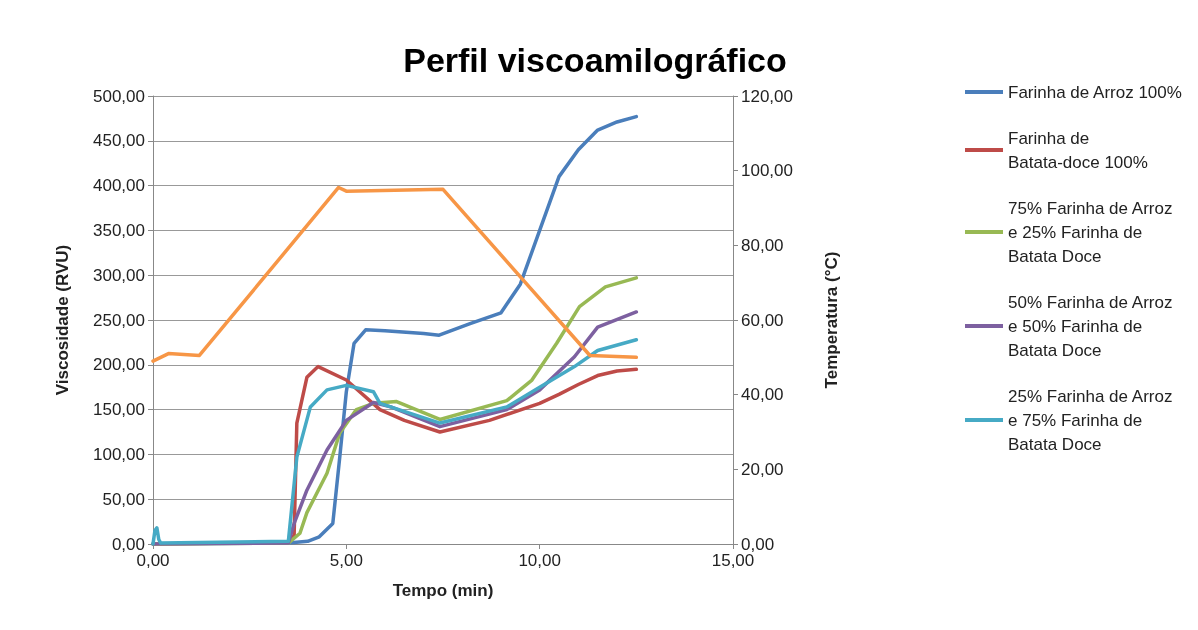  I want to click on chart-title: Perfil viscoamilográfico, so click(595, 60).